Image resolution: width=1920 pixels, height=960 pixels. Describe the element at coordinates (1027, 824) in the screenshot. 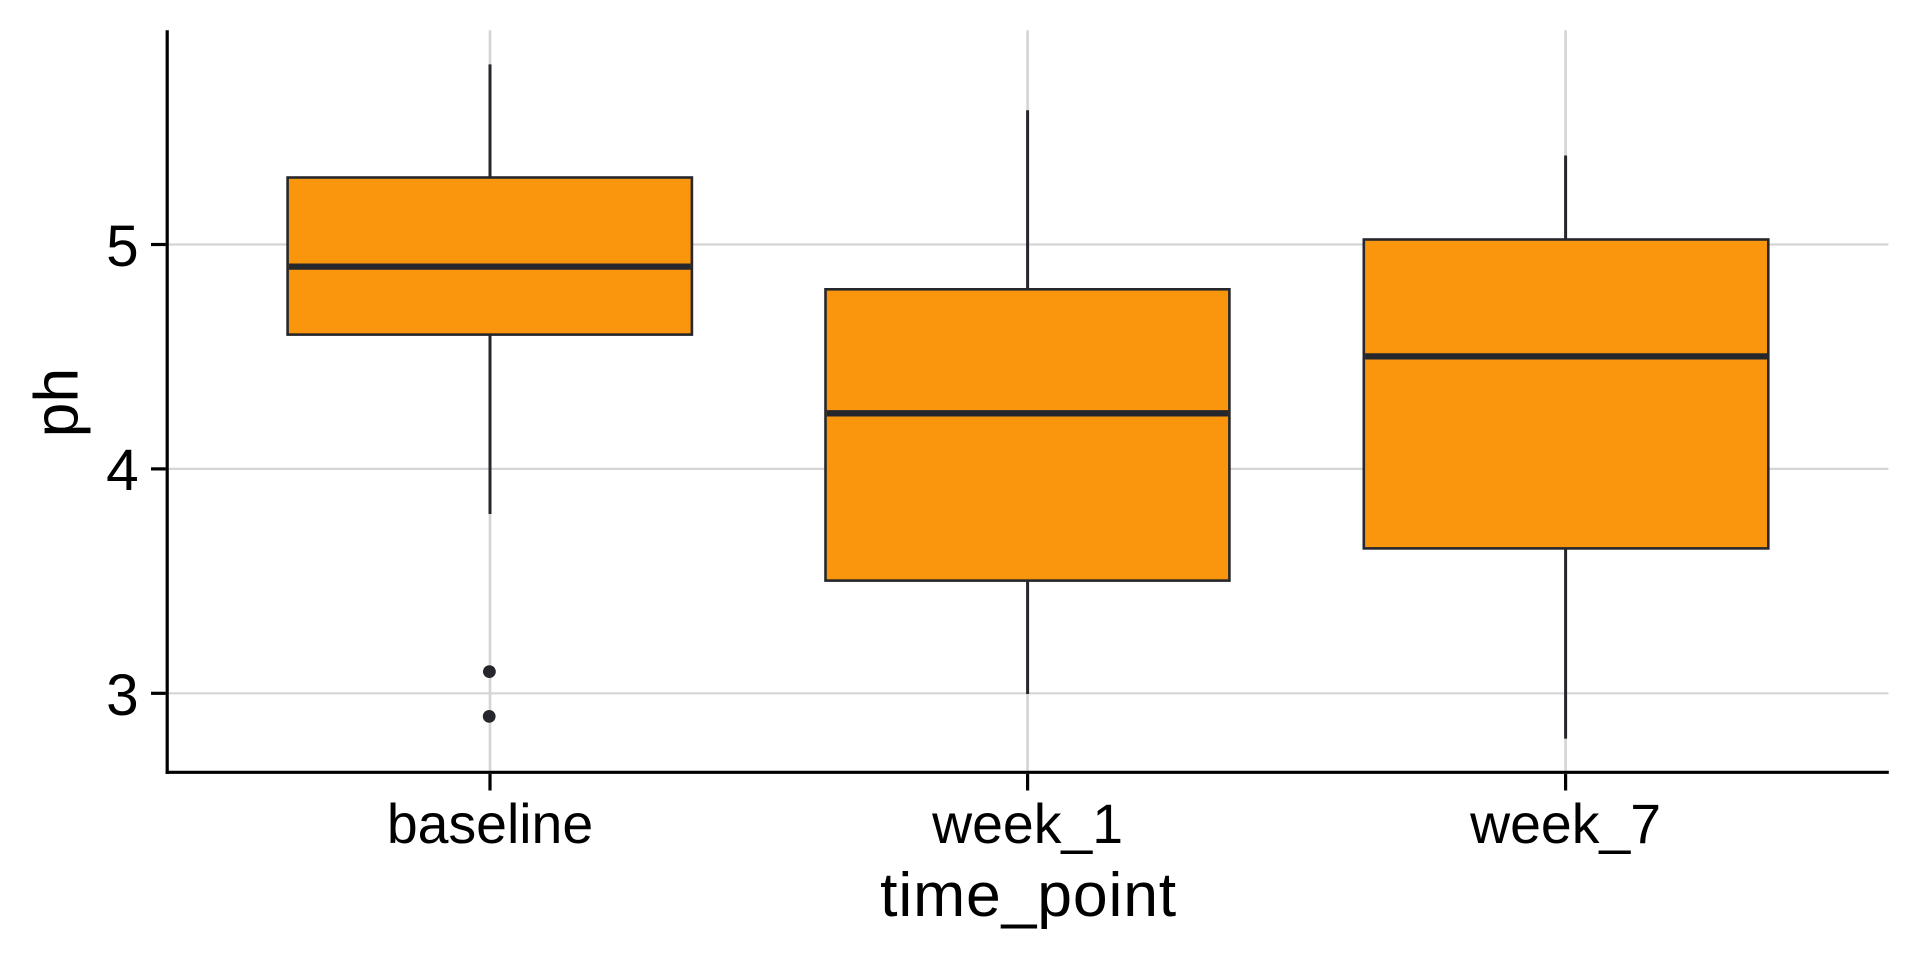

I see `svg-text: week_1` at that location.